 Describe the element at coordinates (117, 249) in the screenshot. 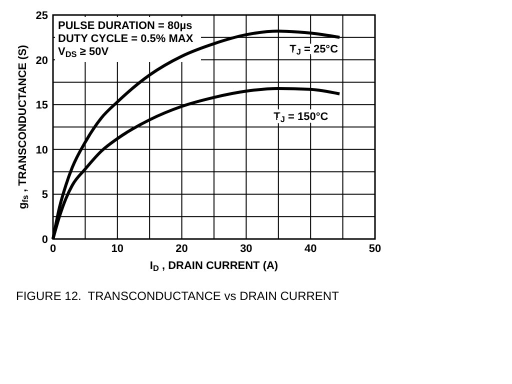

I see `x-tick-label: 10` at that location.